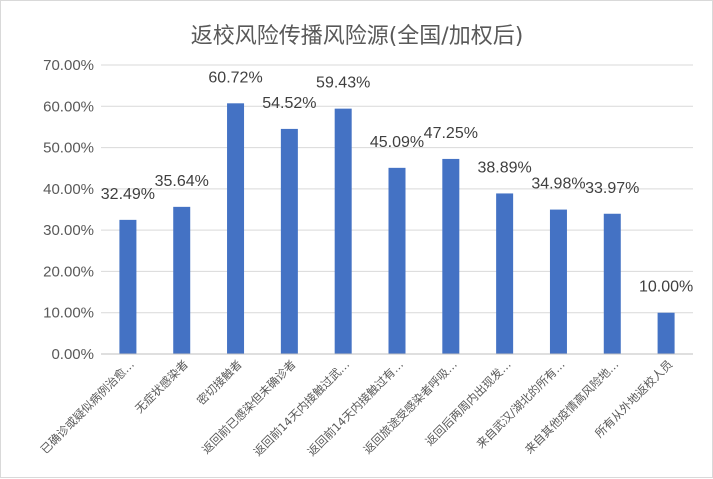 This screenshot has width=713, height=479. I want to click on data-label: 47.25%, so click(451, 133).